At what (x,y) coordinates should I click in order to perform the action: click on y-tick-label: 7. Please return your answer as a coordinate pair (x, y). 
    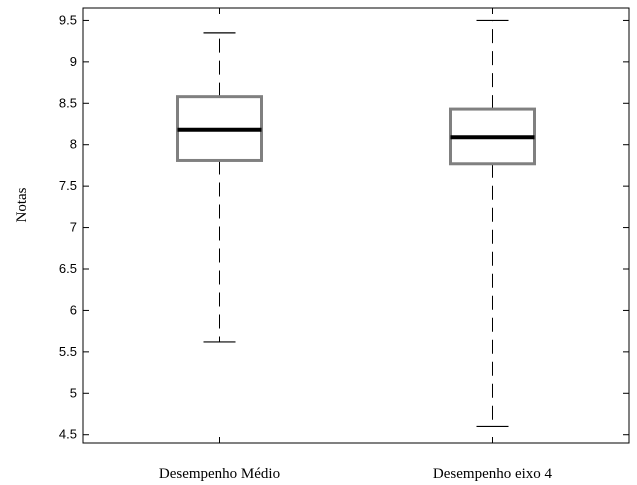
    Looking at the image, I should click on (73, 227).